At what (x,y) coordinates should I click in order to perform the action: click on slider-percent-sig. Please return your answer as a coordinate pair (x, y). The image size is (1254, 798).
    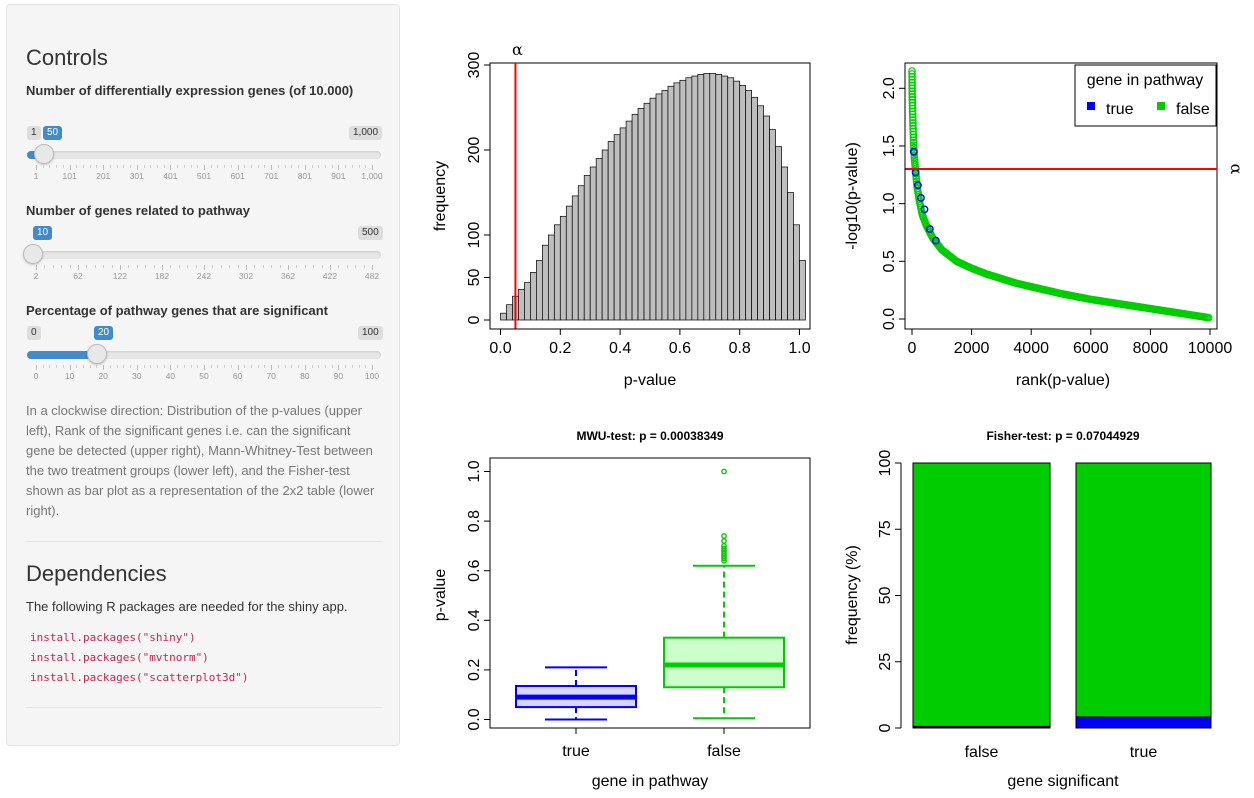
    Looking at the image, I should click on (204, 354).